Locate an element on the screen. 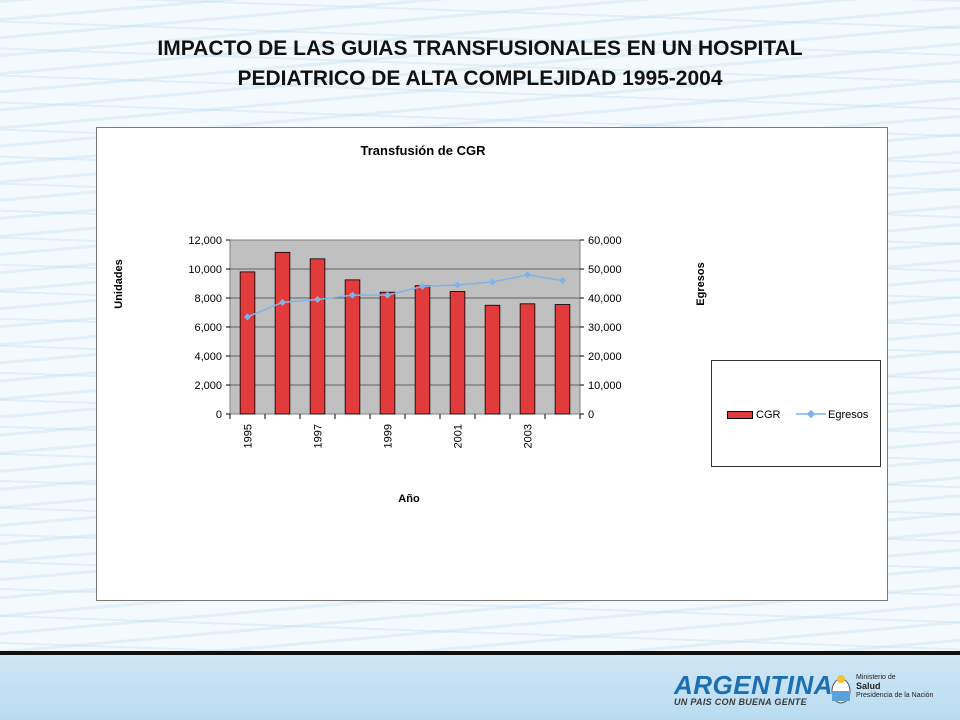  x-tick-label: 1999 is located at coordinates (389, 436).